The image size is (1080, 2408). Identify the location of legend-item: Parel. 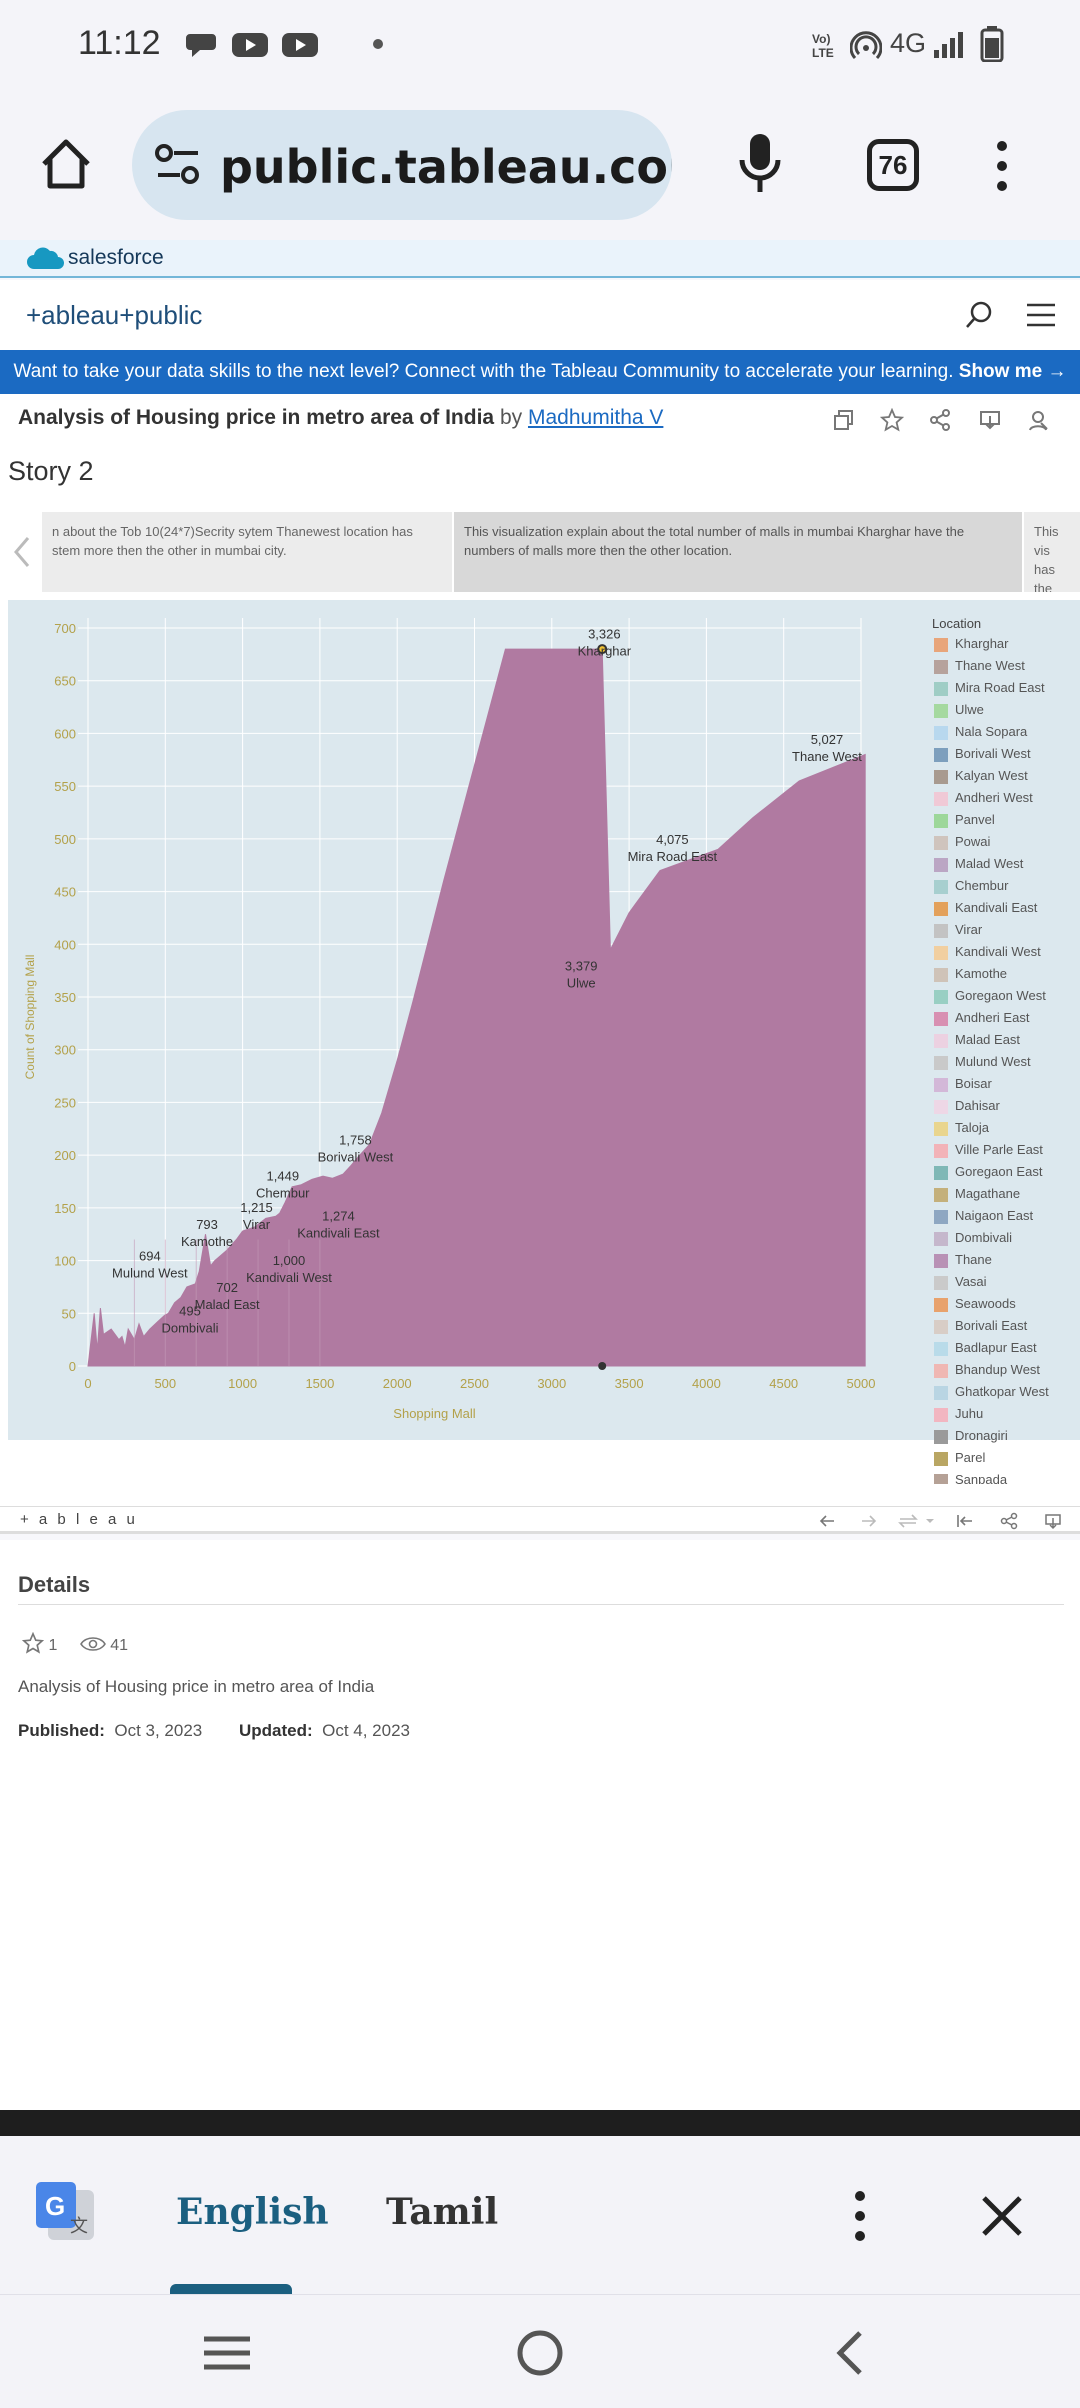
(1001, 1460).